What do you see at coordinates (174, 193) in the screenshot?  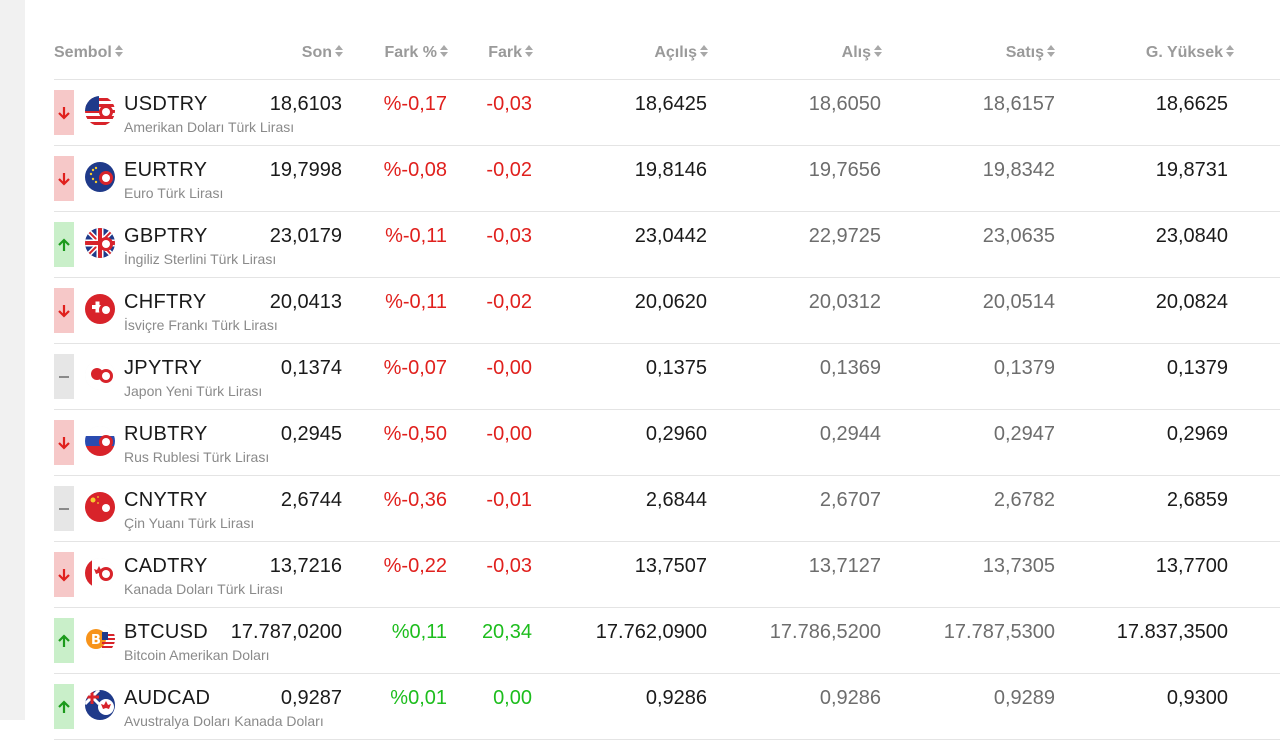 I see `symbol-description: Euro Türk Lirası` at bounding box center [174, 193].